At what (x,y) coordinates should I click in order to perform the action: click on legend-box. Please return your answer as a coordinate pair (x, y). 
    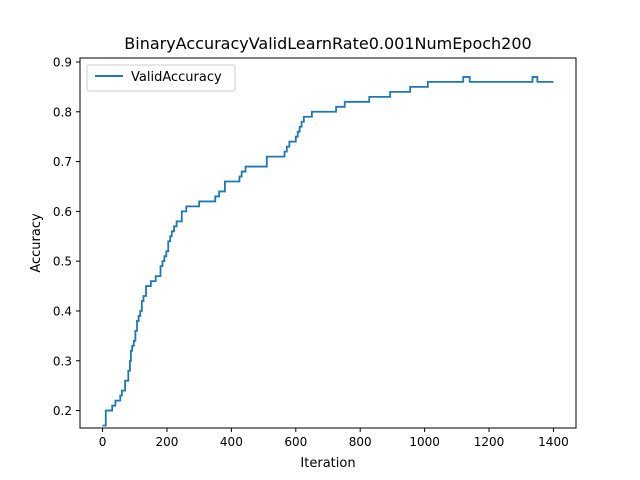
    Looking at the image, I should click on (161, 78).